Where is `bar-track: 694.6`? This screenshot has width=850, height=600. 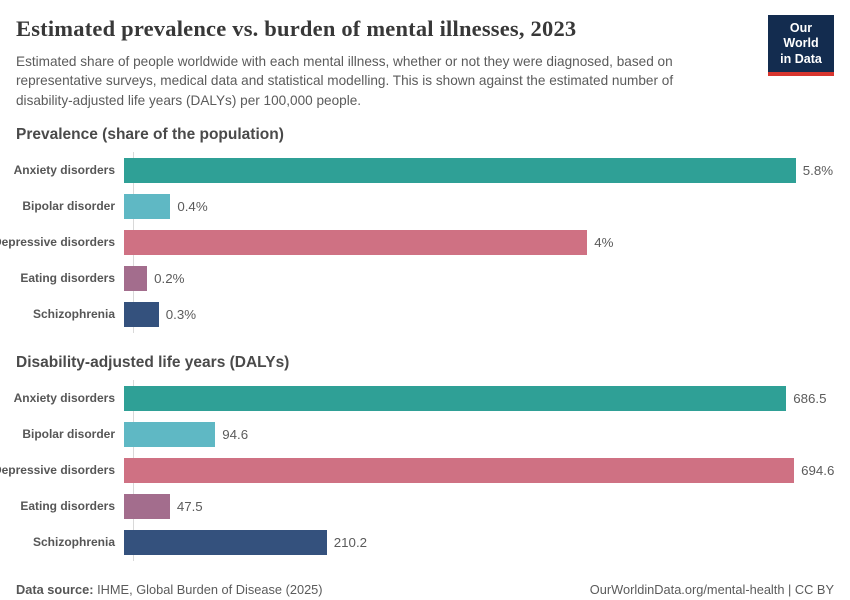 bar-track: 694.6 is located at coordinates (479, 470).